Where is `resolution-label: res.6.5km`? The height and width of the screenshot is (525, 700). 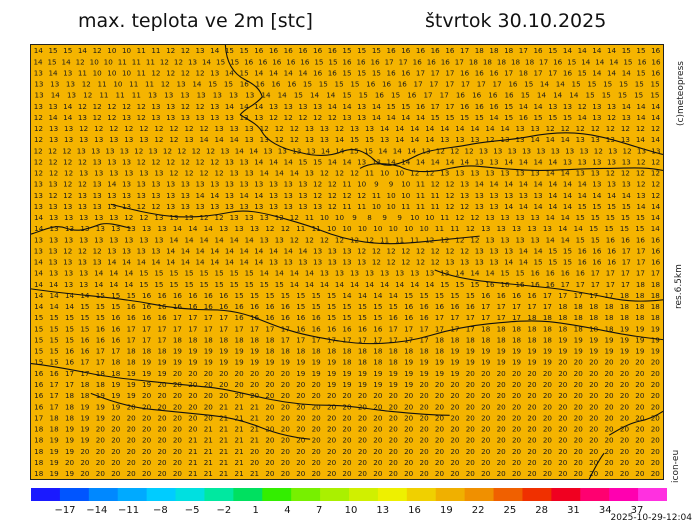
resolution-label: res.6.5km is located at coordinates (679, 286).